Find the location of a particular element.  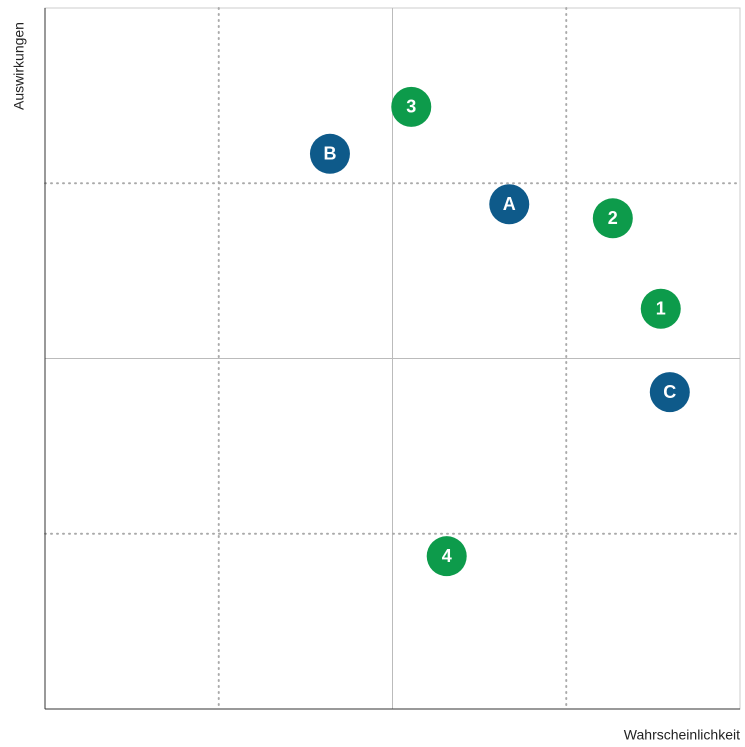

point-label: 1 is located at coordinates (661, 308).